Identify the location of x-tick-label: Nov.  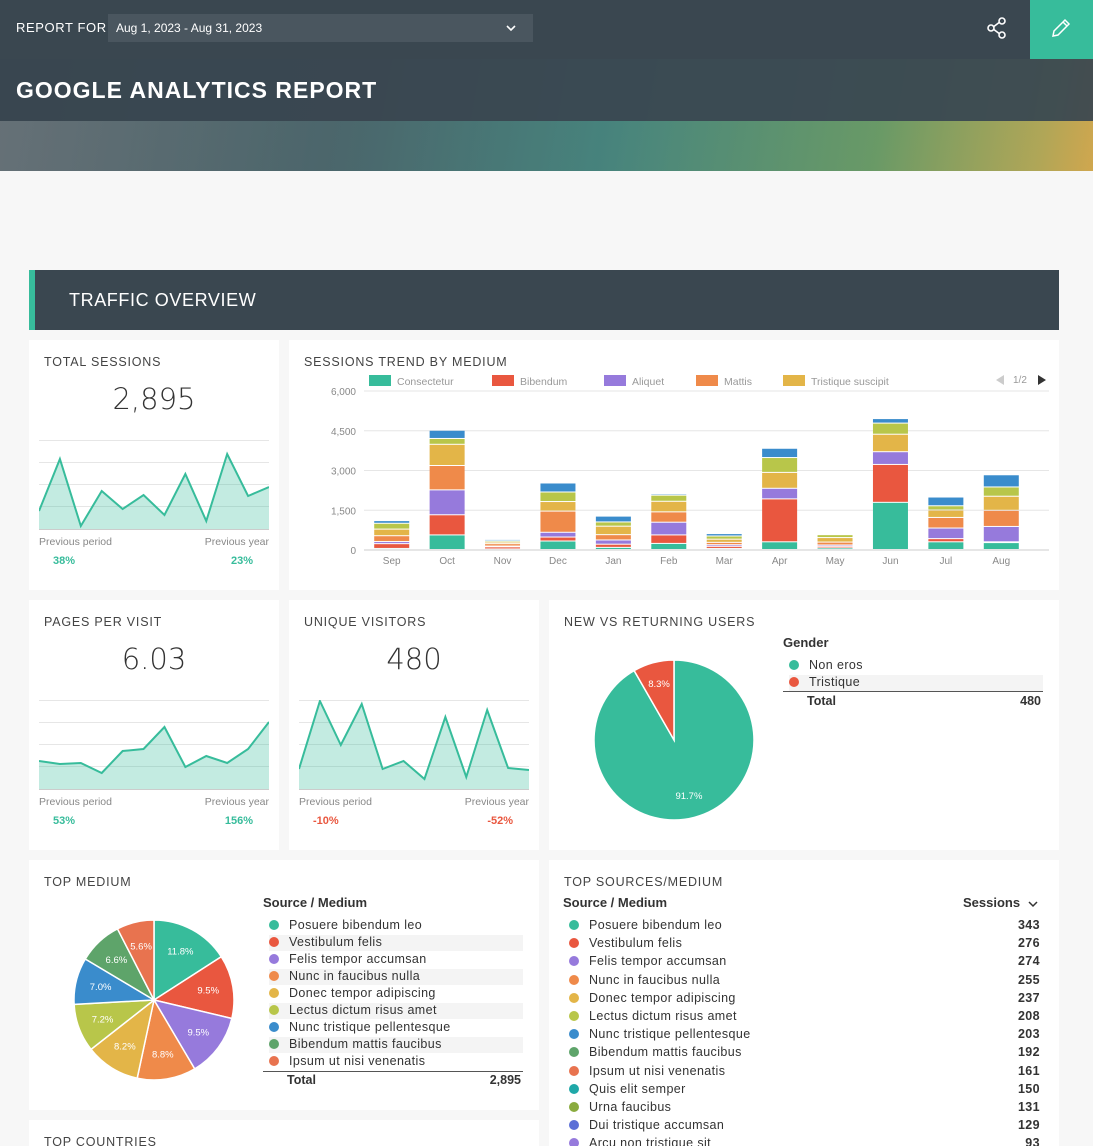
(503, 561).